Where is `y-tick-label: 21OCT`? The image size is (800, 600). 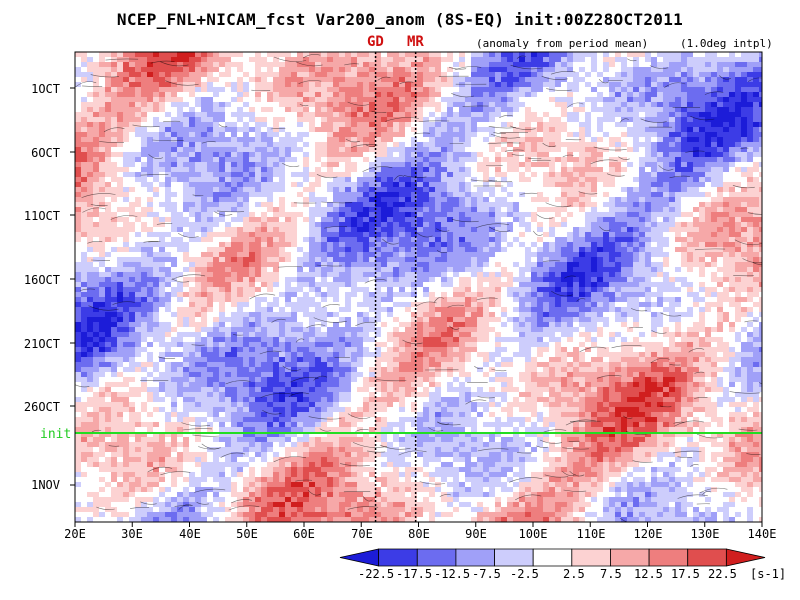 y-tick-label: 21OCT is located at coordinates (41, 344).